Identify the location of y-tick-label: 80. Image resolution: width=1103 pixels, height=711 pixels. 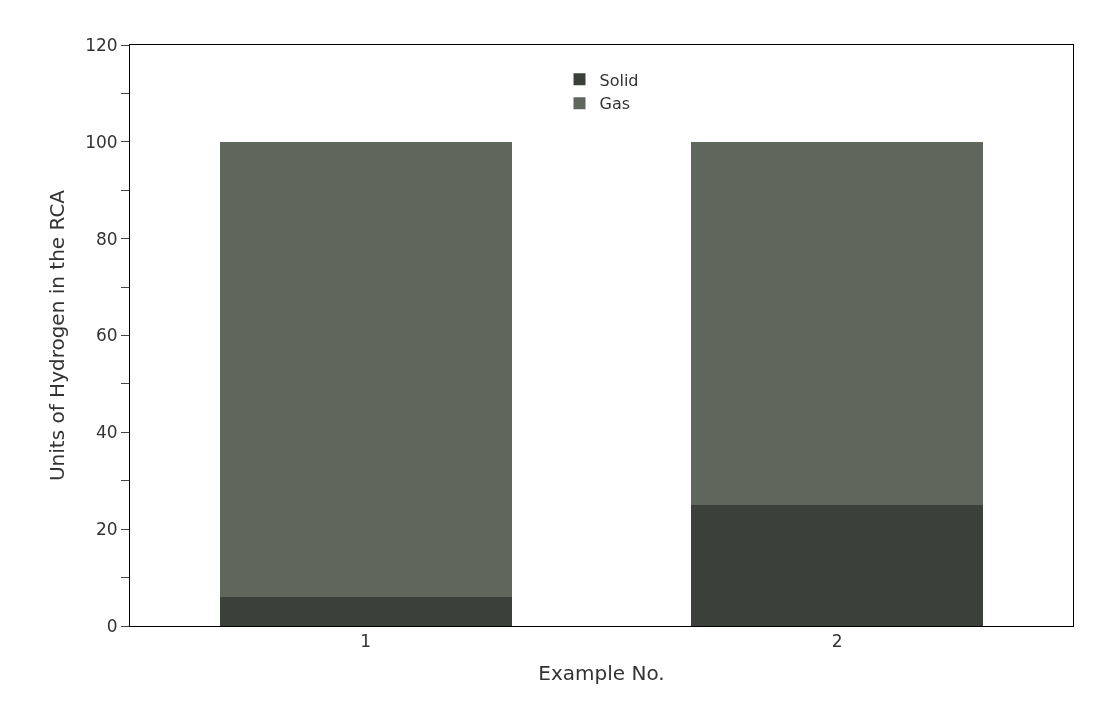
(106, 238).